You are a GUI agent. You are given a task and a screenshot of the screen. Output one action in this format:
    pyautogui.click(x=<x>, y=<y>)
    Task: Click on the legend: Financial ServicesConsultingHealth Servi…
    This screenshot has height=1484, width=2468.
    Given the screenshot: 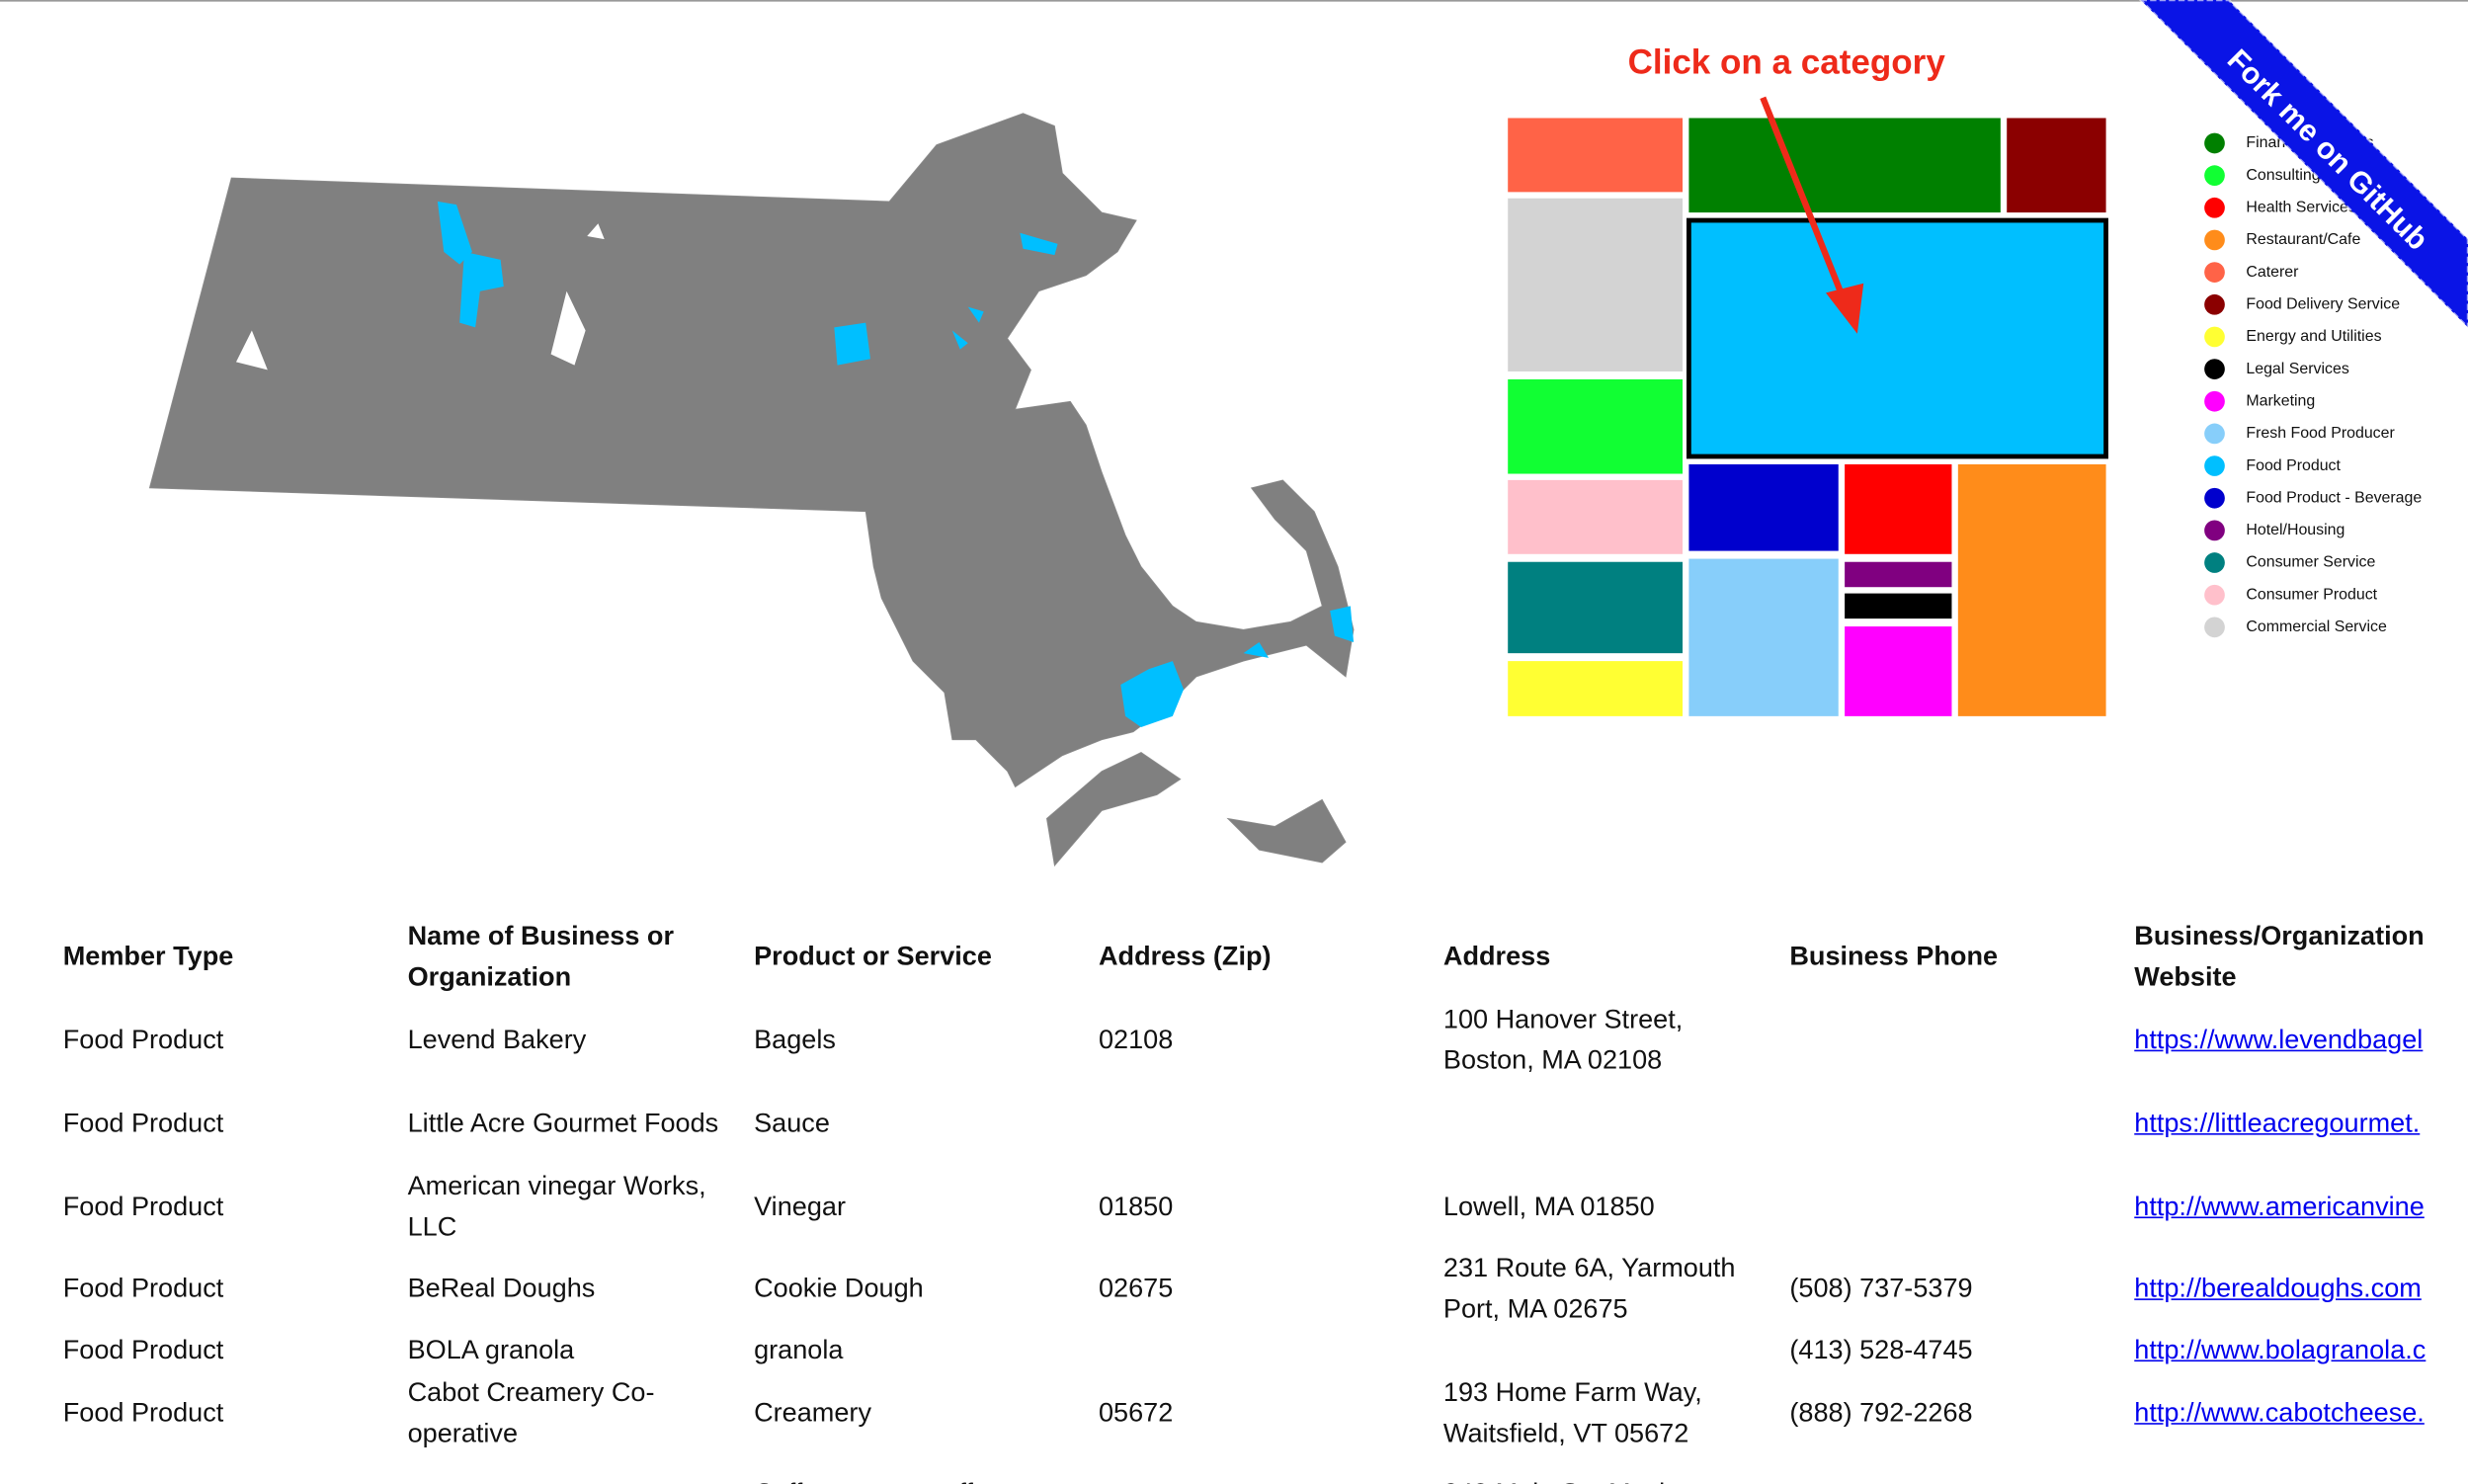 What is the action you would take?
    pyautogui.click(x=2313, y=385)
    